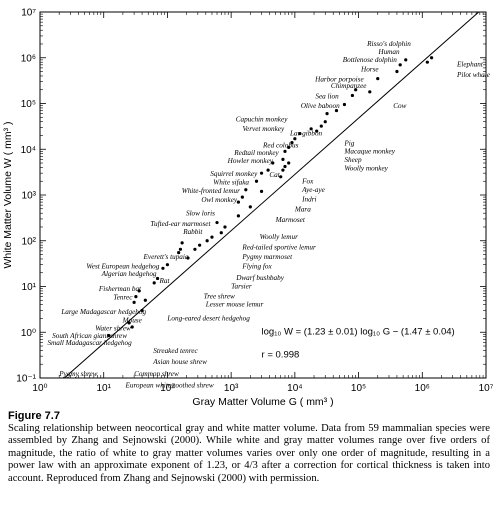 The width and height of the screenshot is (500, 508). Describe the element at coordinates (339, 80) in the screenshot. I see `species-label: Harbor porpoise` at that location.